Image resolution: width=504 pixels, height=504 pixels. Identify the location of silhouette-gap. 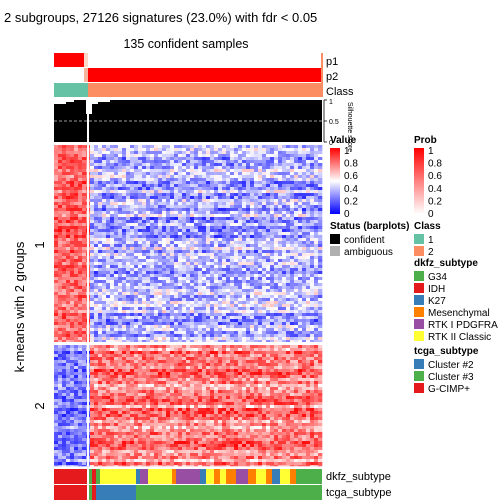
(70, 101).